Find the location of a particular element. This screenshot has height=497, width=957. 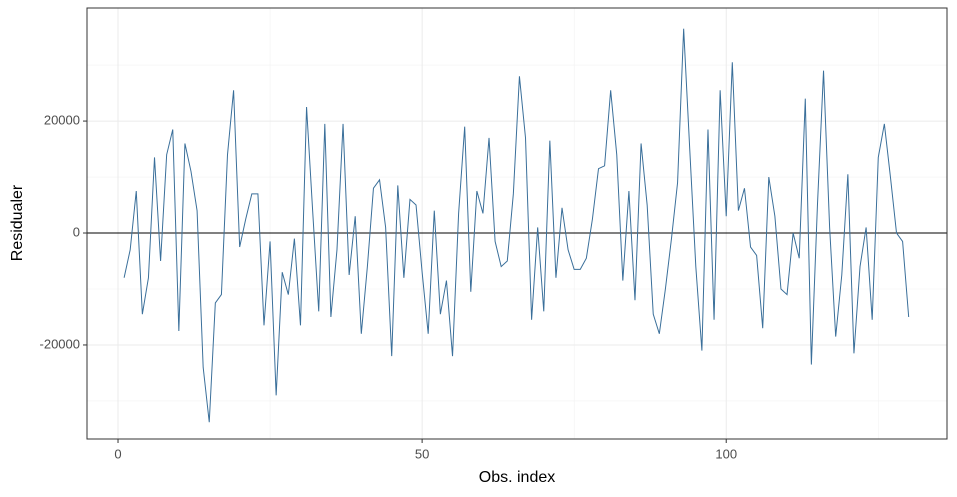

y-axis-title: Residualer is located at coordinates (17, 222).